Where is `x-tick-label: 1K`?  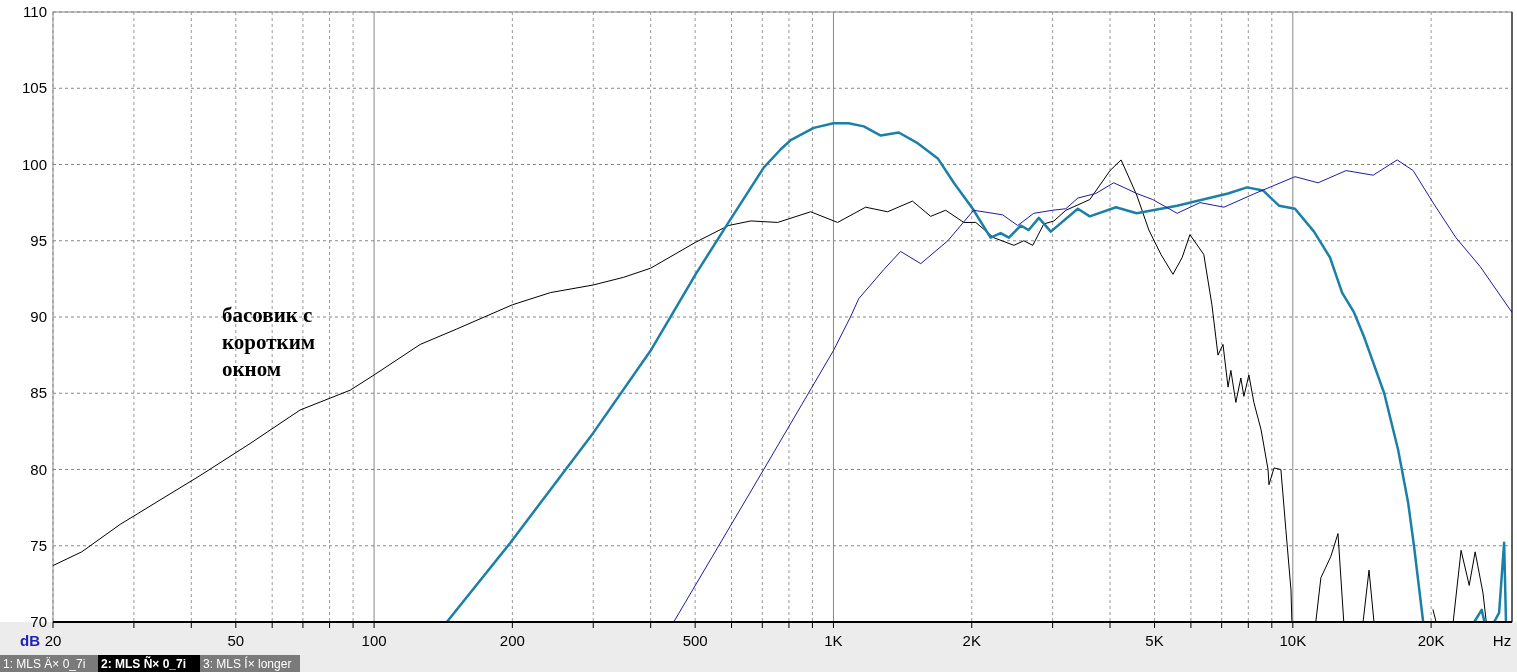
x-tick-label: 1K is located at coordinates (833, 640).